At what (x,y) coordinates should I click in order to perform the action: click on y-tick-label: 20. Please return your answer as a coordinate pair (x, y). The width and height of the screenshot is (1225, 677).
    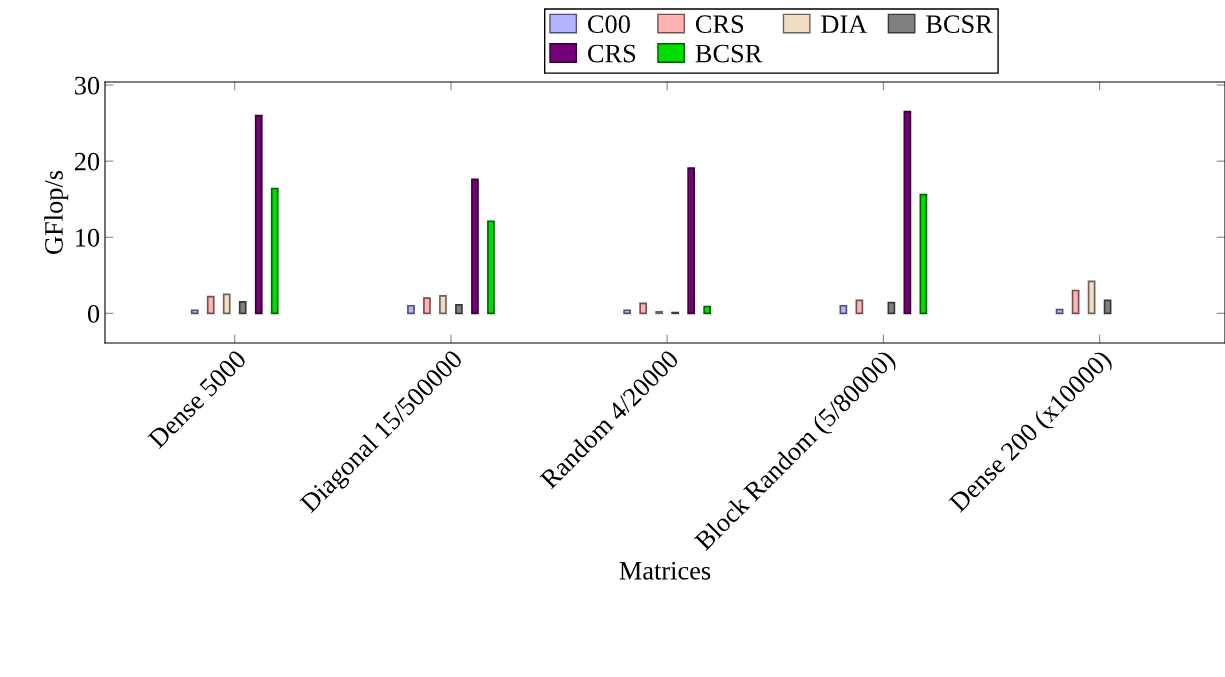
    Looking at the image, I should click on (87, 161).